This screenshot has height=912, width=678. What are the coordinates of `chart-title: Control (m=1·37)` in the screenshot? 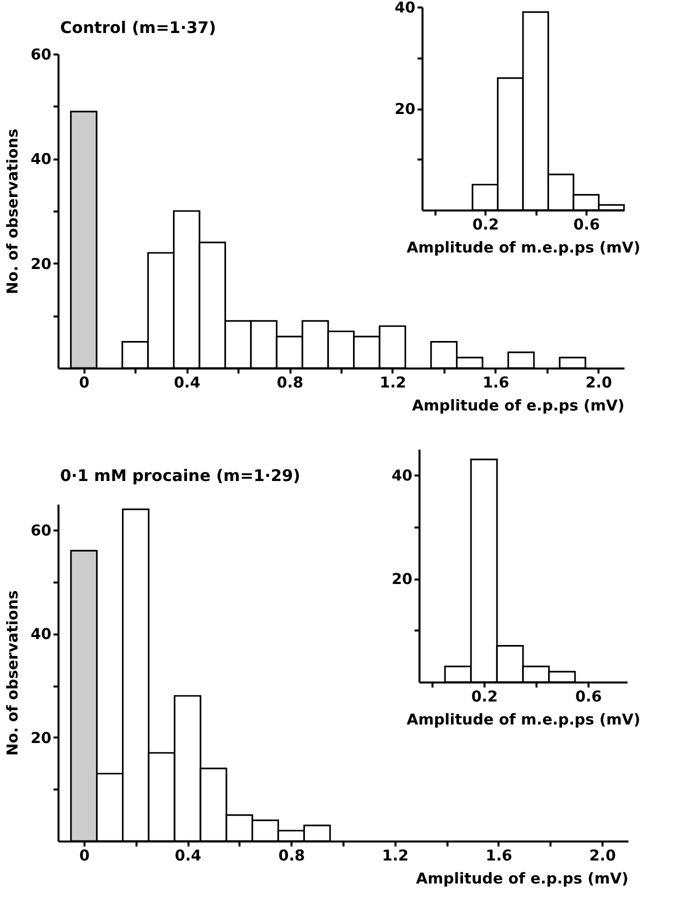 It's located at (138, 27).